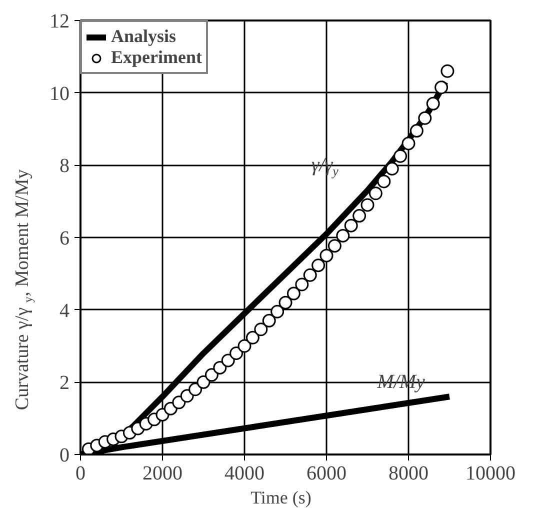 The image size is (538, 516). I want to click on legend-label: Analysis, so click(143, 36).